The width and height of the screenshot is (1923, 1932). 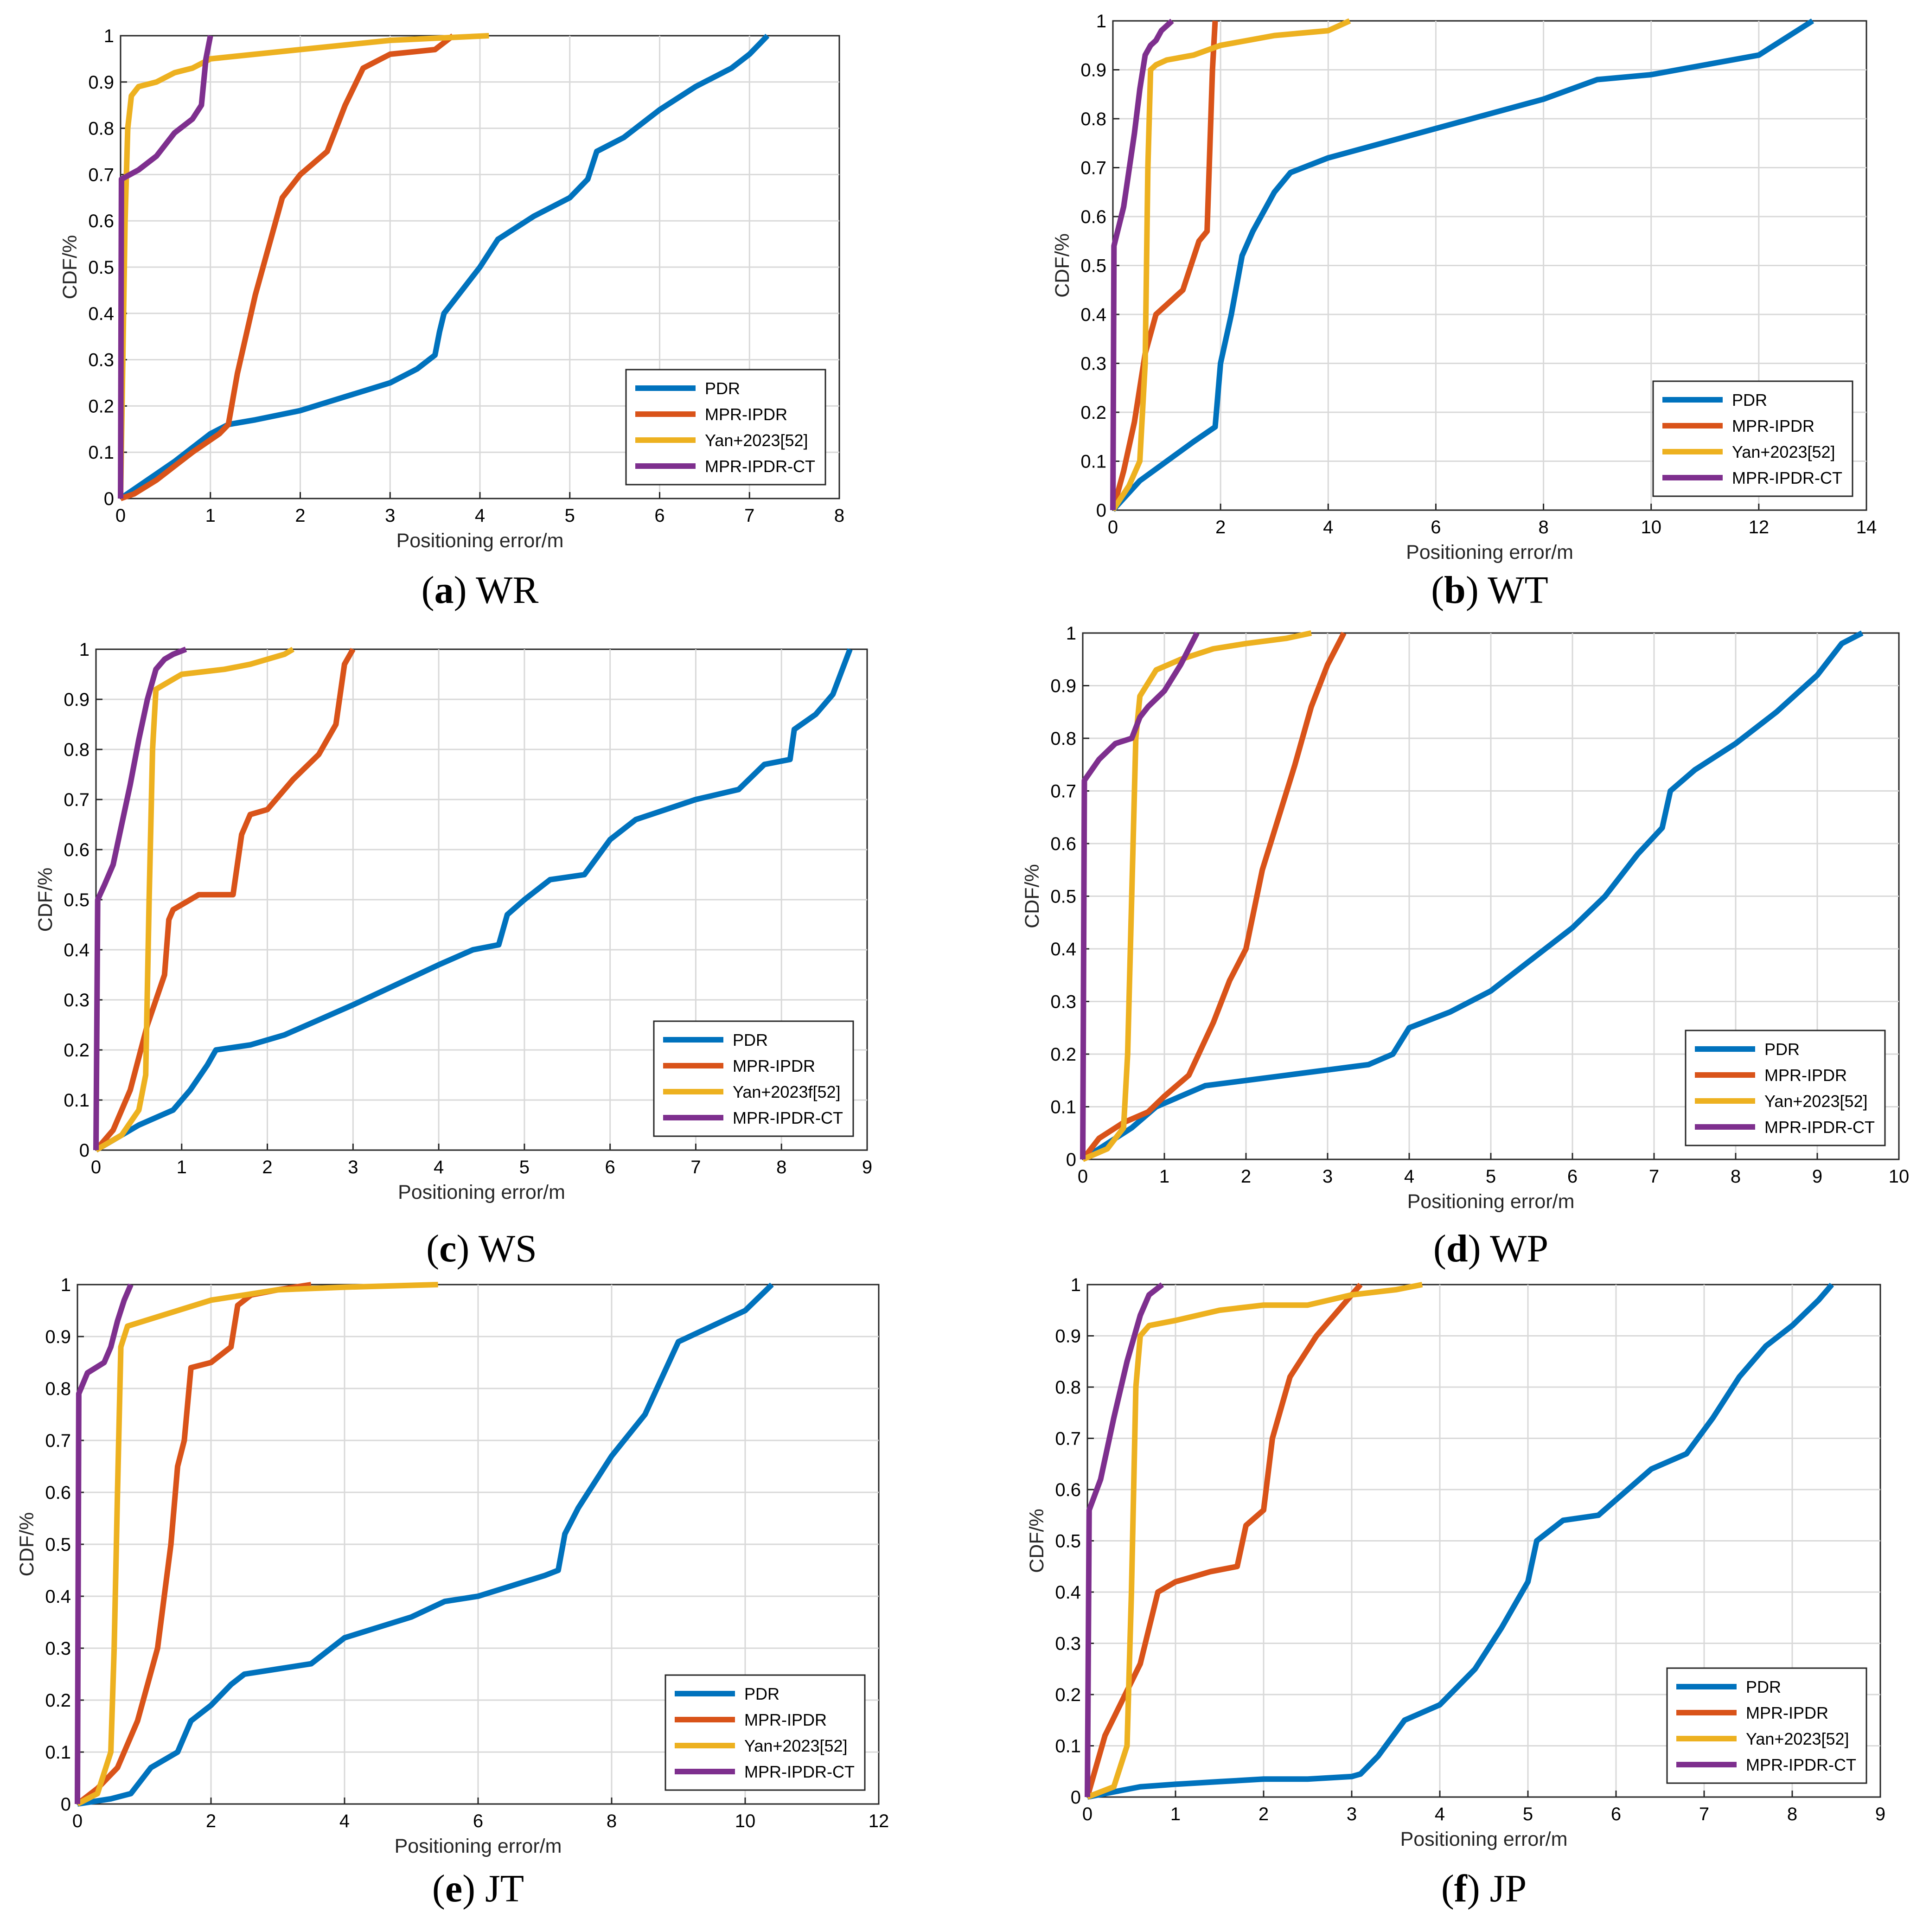 I want to click on panel-caption: (b) WT, so click(x=1490, y=590).